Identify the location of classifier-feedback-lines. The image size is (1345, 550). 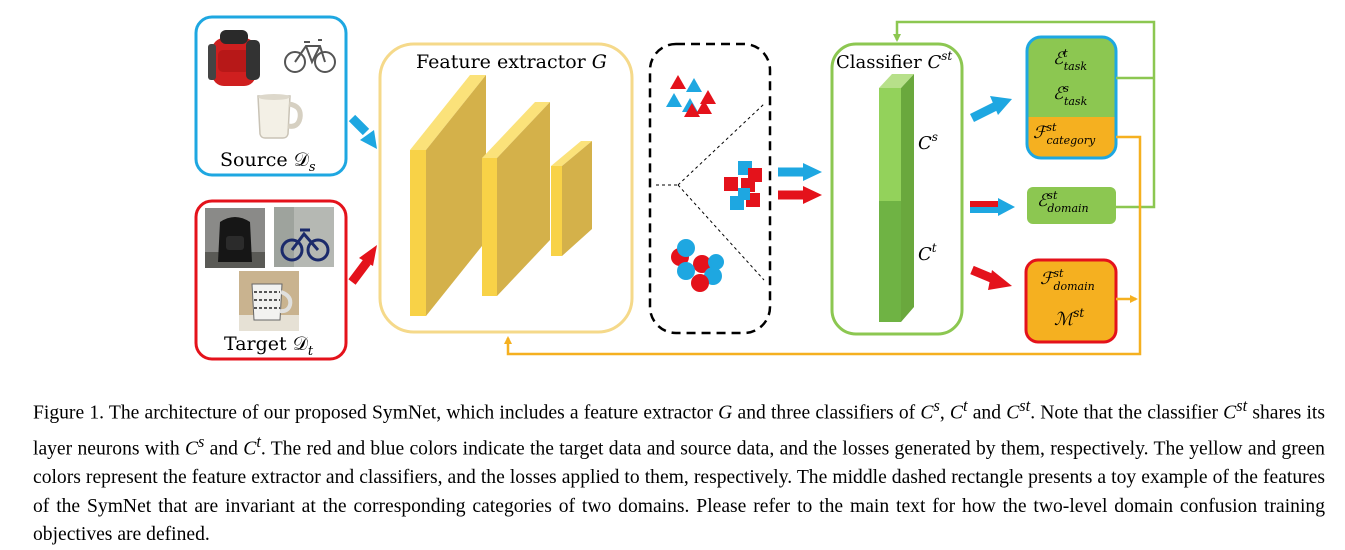
(1024, 114).